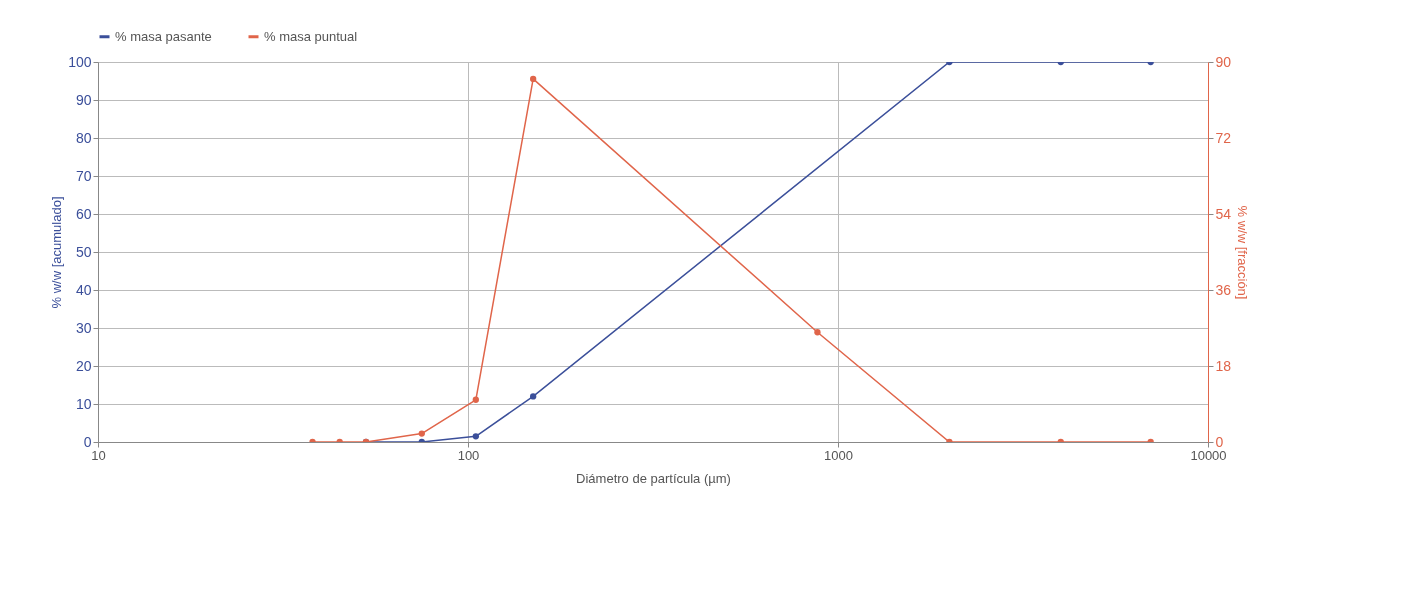 The image size is (1414, 600). Describe the element at coordinates (468, 455) in the screenshot. I see `x-tick-label: 100` at that location.